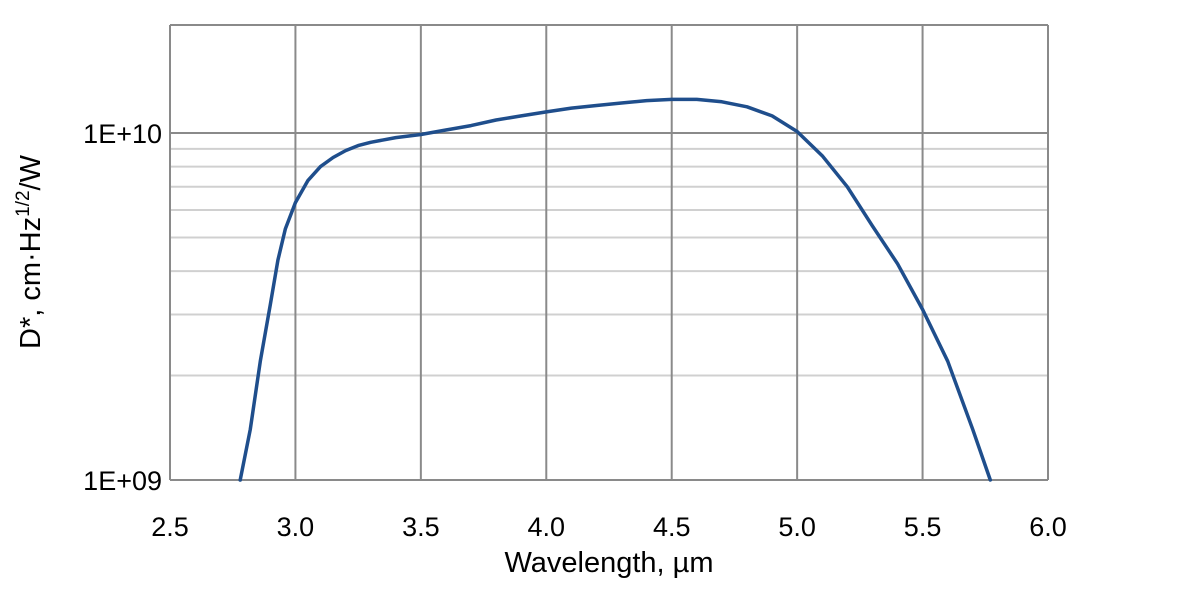 The image size is (1200, 600). What do you see at coordinates (170, 527) in the screenshot?
I see `x-tick-label: 2.5` at bounding box center [170, 527].